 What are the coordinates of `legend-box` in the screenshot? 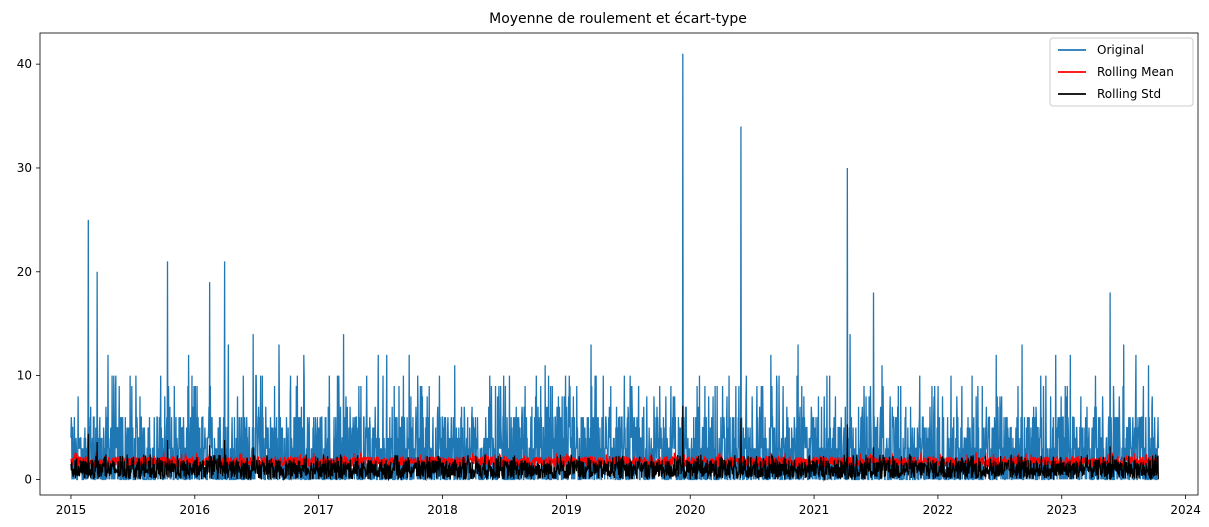 It's located at (1121, 72).